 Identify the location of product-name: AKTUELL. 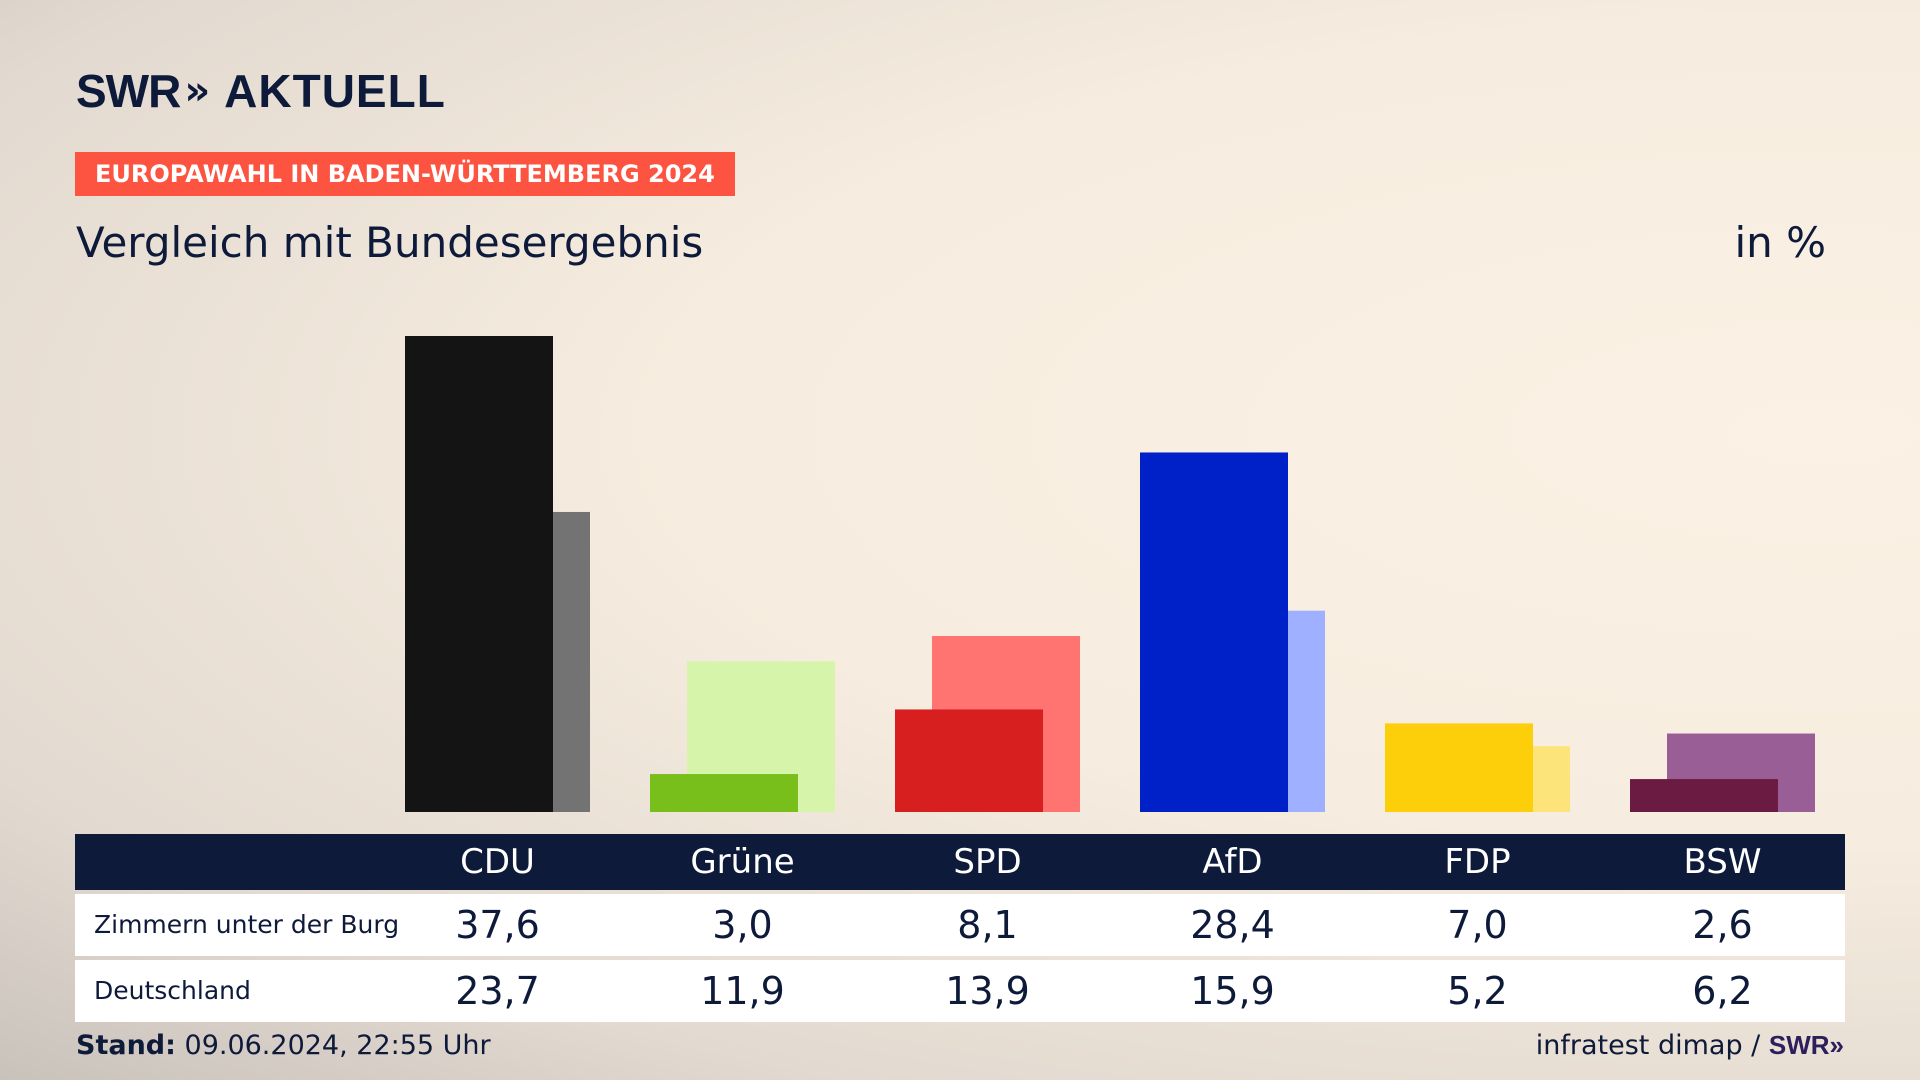
(335, 91).